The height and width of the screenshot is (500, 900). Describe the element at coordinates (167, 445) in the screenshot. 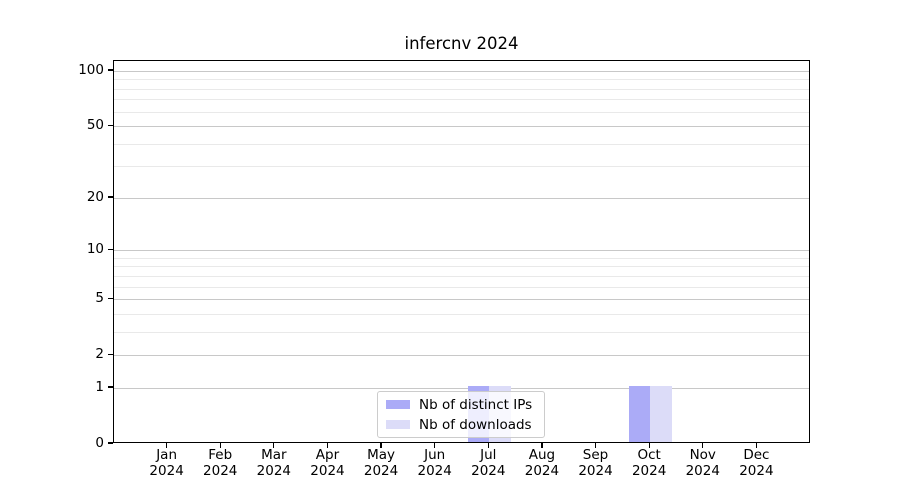

I see `x-tick-mark-jan` at that location.